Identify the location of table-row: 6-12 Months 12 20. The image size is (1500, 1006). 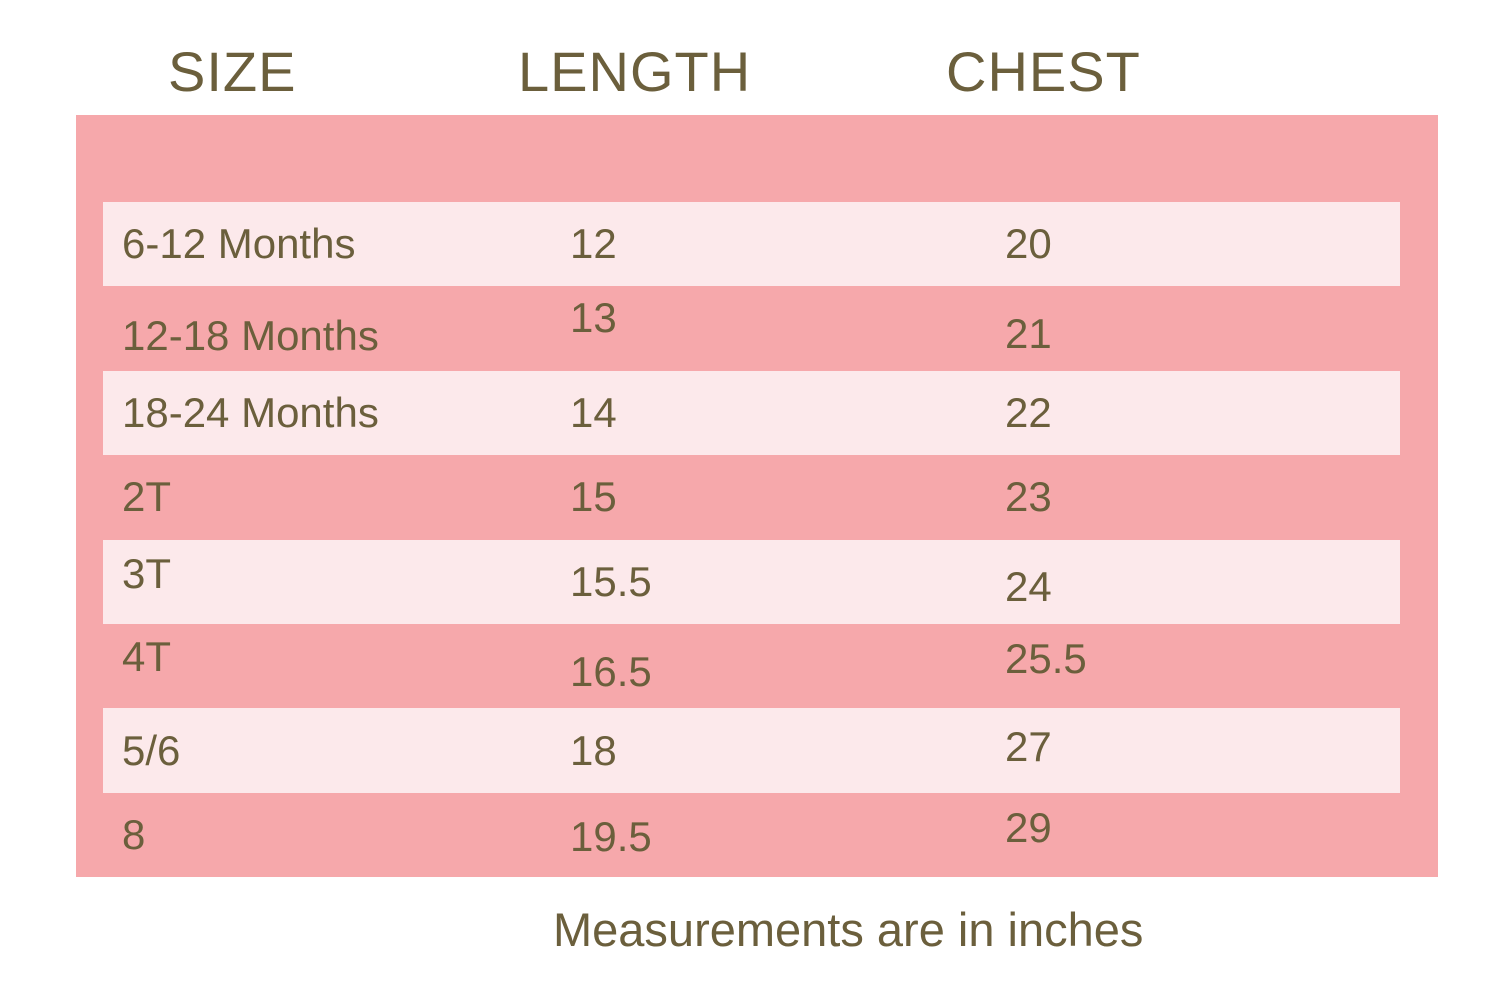
(751, 244).